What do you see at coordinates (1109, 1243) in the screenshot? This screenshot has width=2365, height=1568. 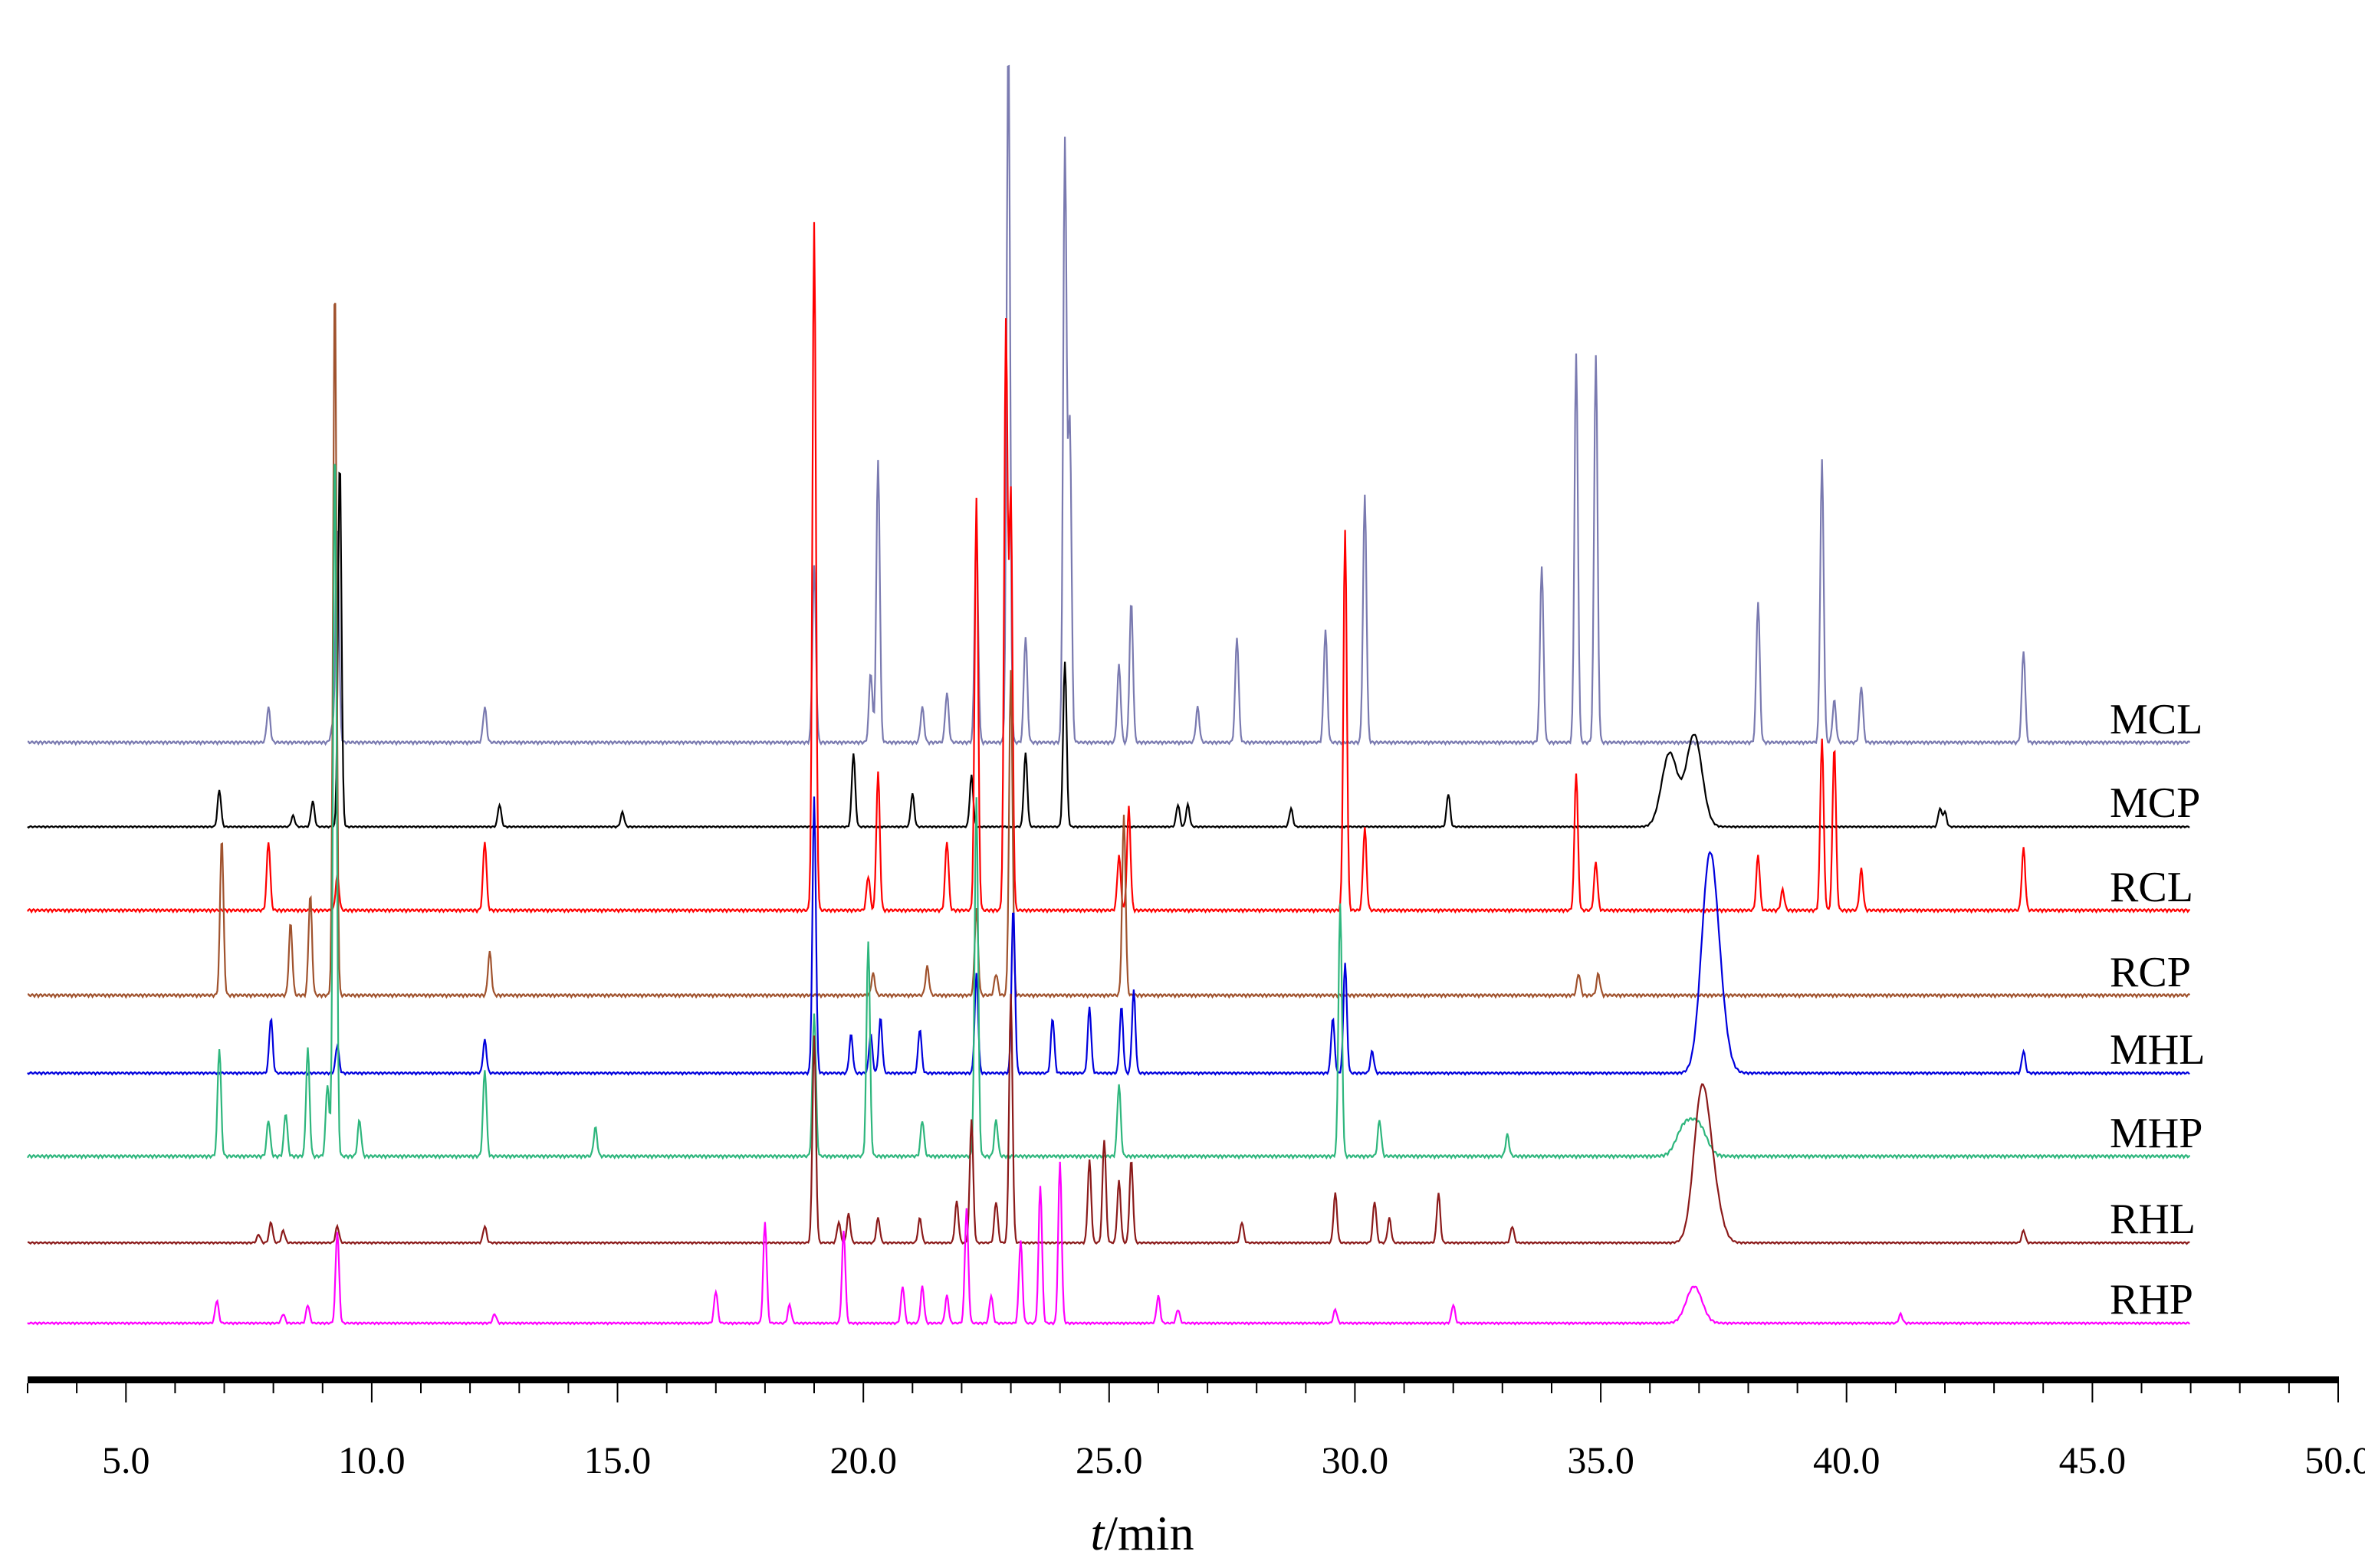 I see `trace-rhp` at bounding box center [1109, 1243].